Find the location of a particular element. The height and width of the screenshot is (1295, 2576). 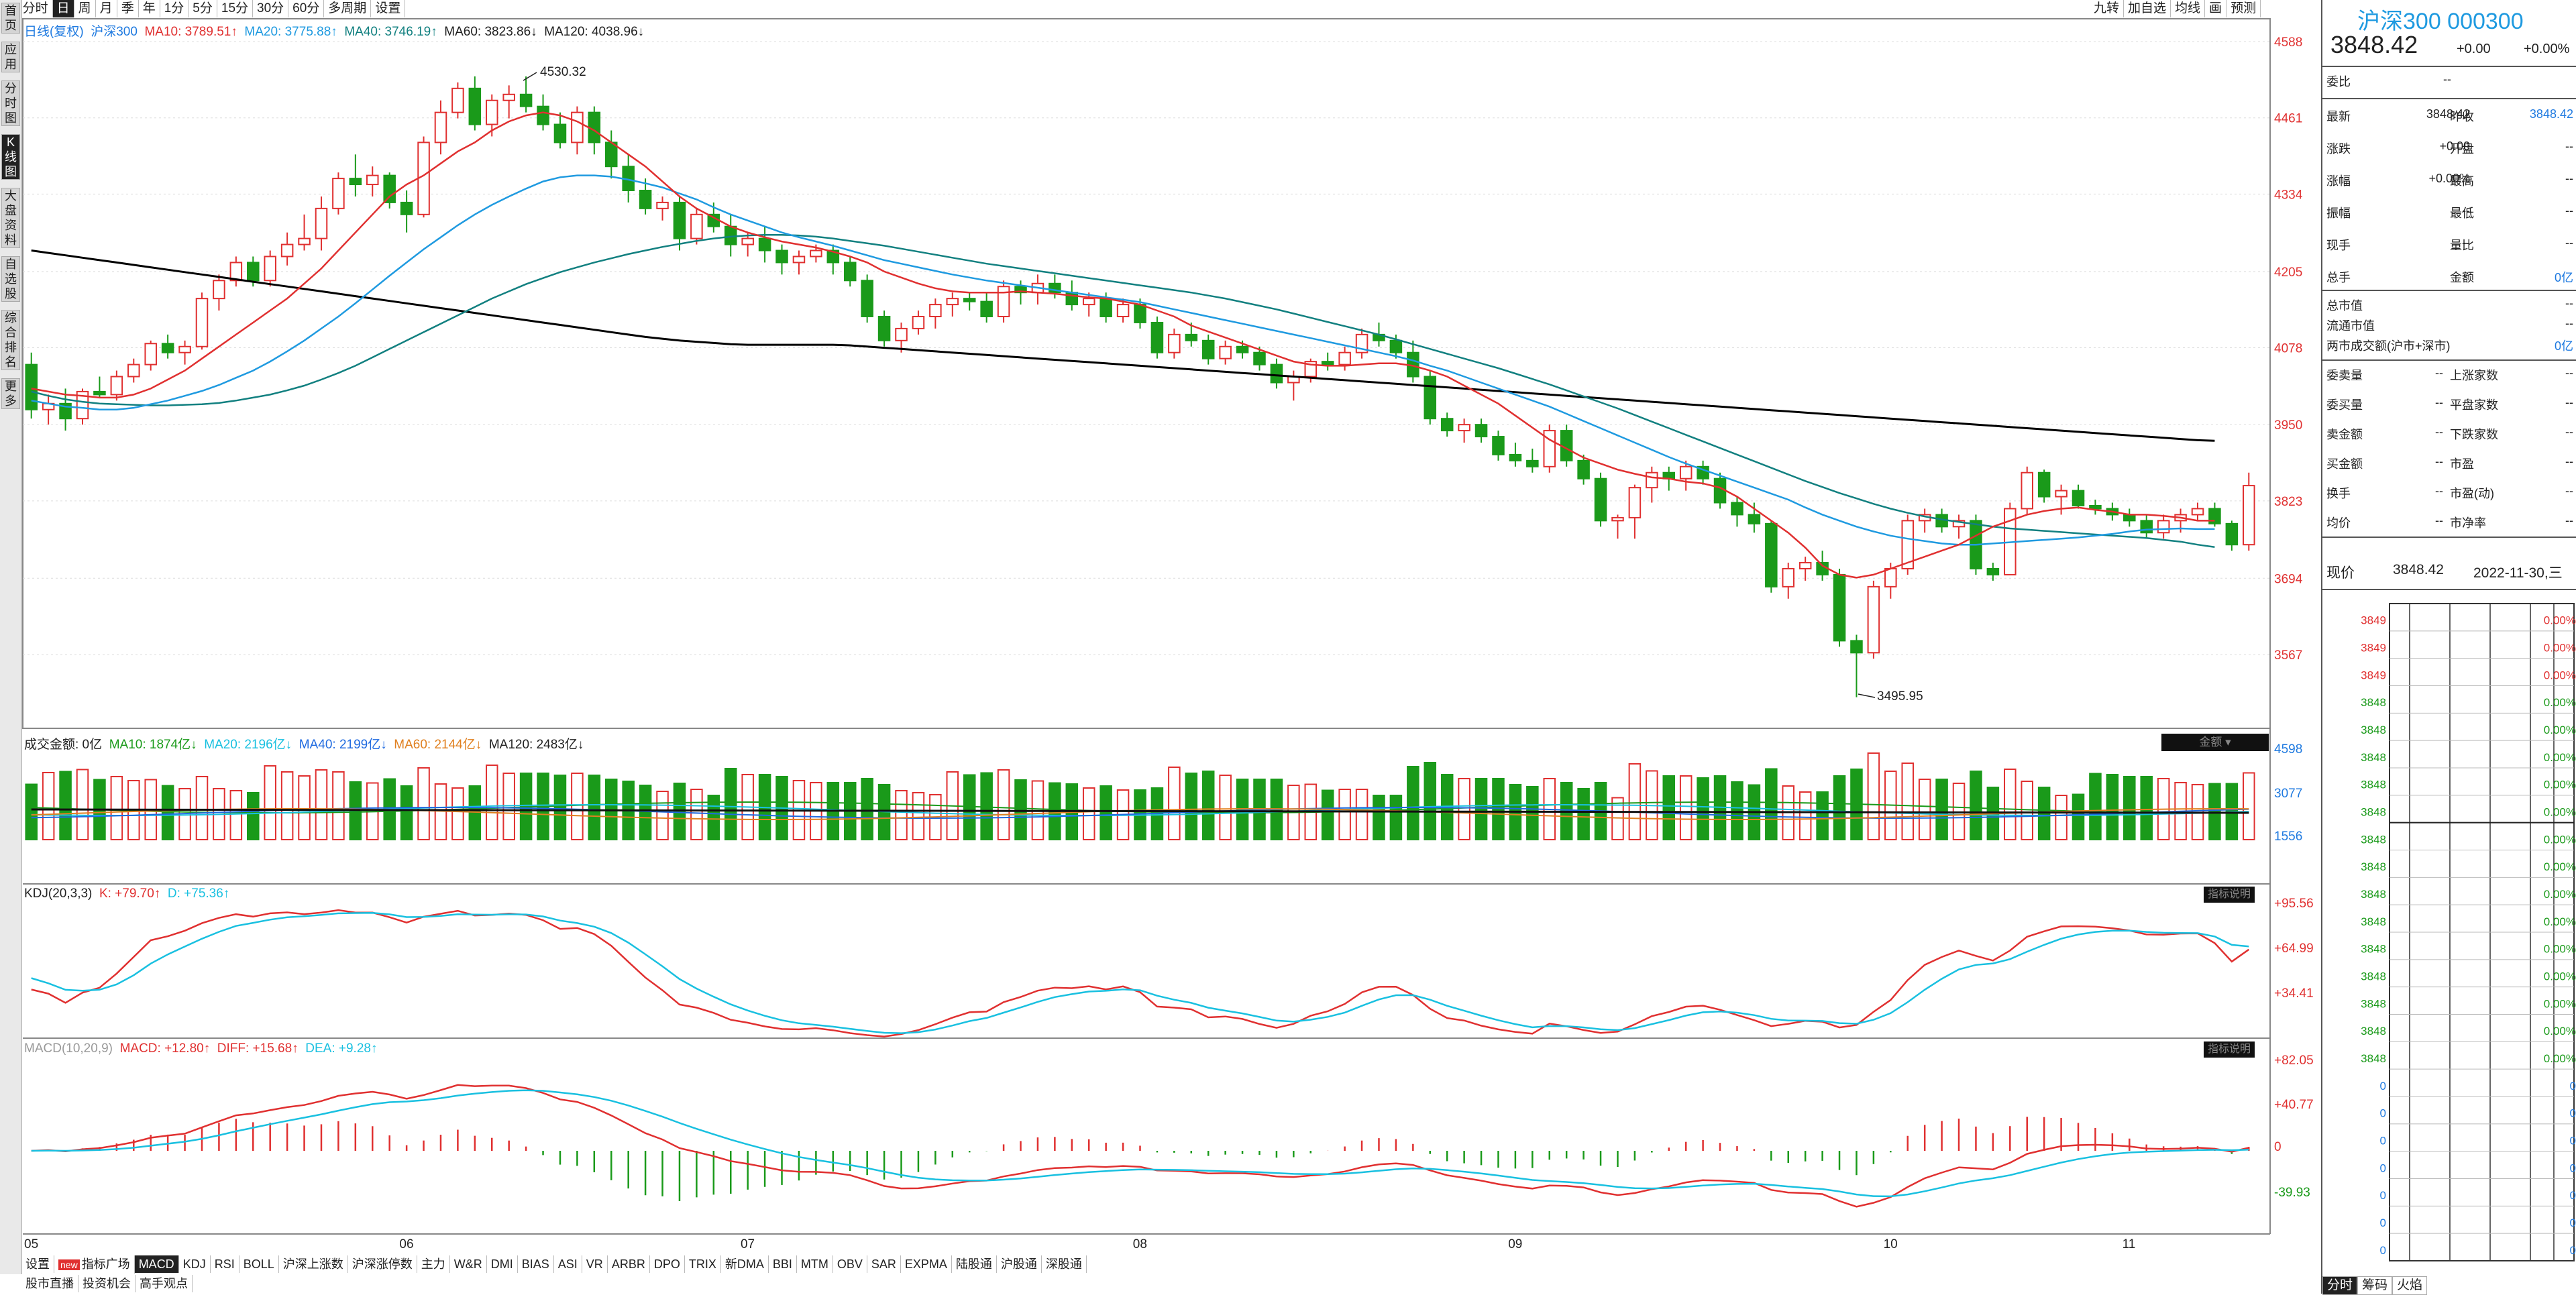

macd-tag: 指标说明 is located at coordinates (2229, 1050).